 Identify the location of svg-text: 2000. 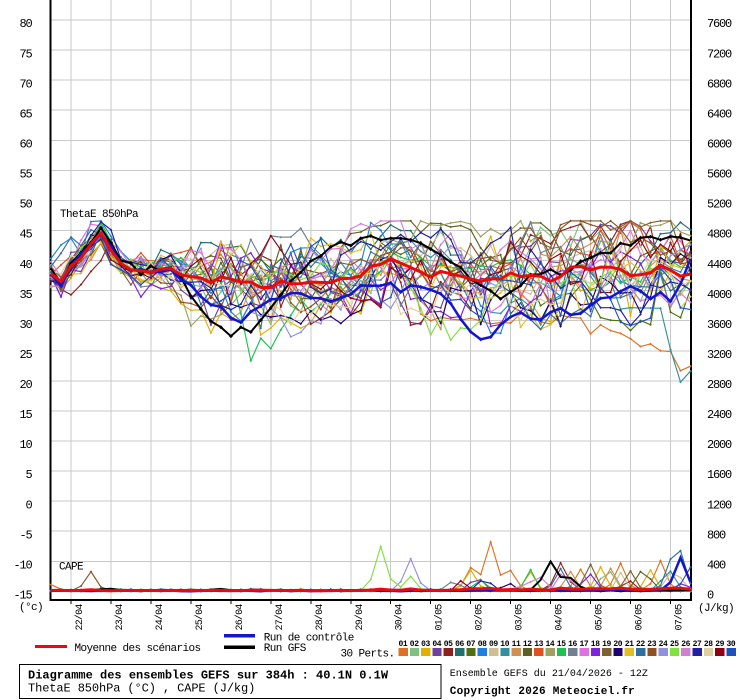
(719, 445).